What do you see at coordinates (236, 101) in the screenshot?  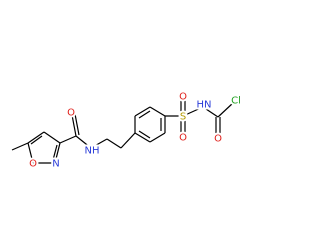 I see `atom-label: Cl` at bounding box center [236, 101].